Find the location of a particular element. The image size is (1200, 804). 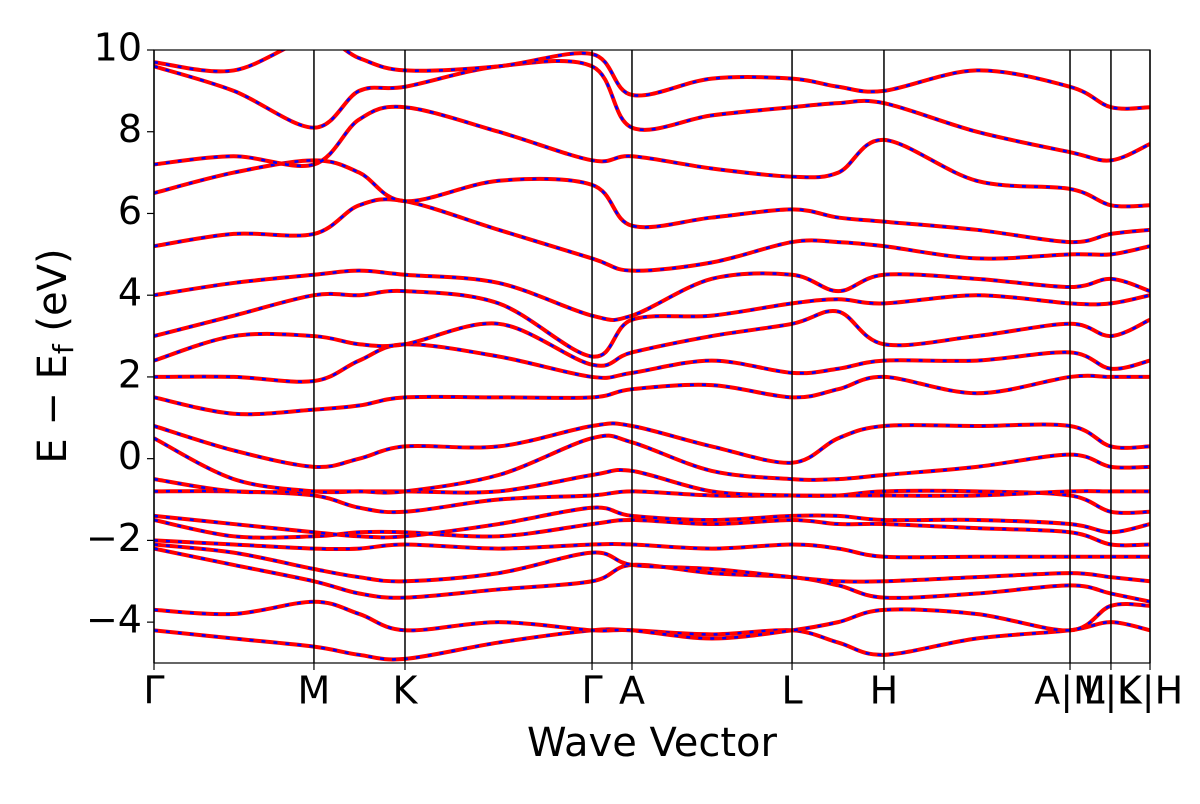

y-tick-label: 0 is located at coordinates (130, 456).